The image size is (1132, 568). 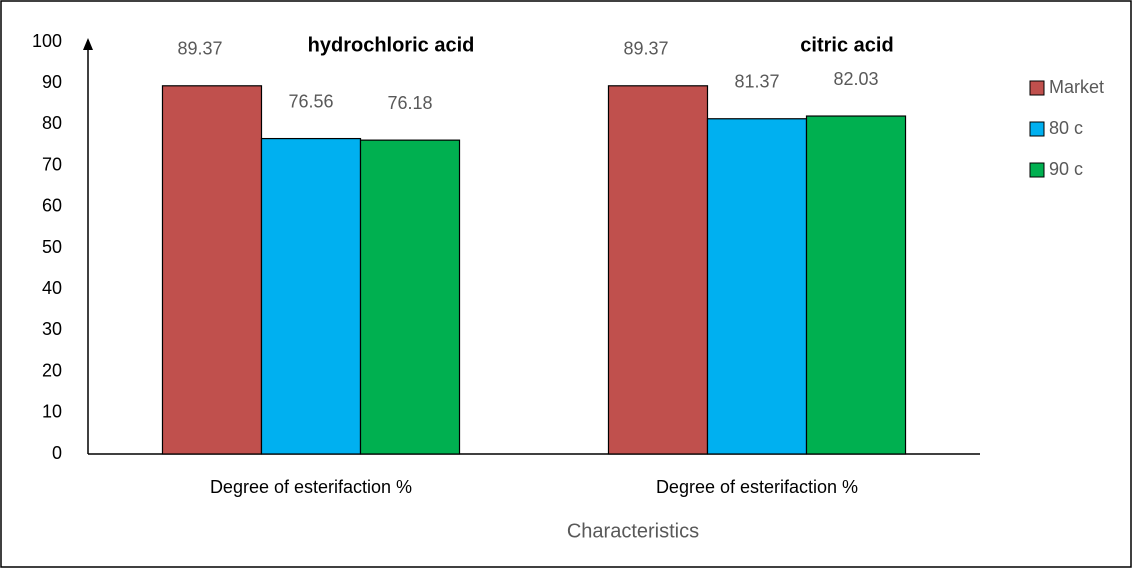 What do you see at coordinates (52, 288) in the screenshot?
I see `y-tick-label: 40` at bounding box center [52, 288].